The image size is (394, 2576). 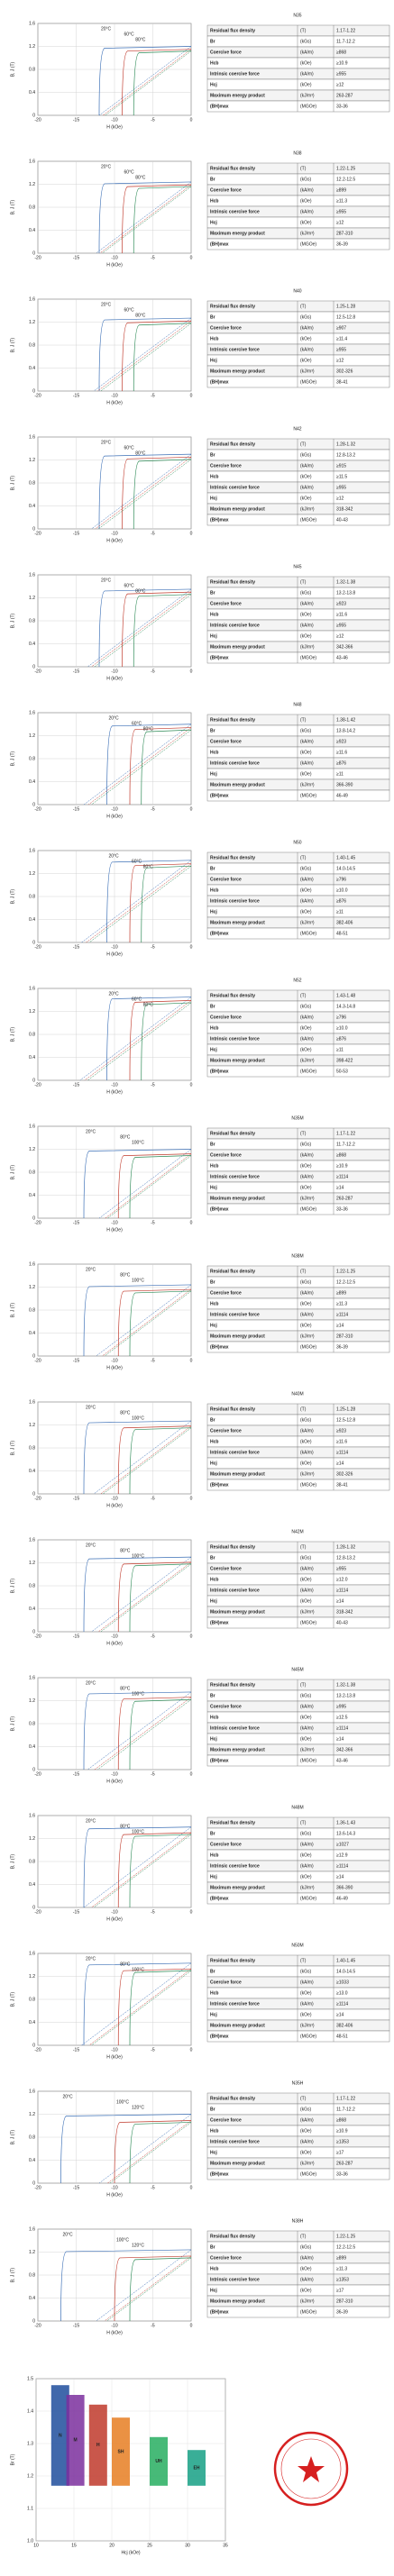 I want to click on x-axis-label: H (kOe), so click(x=114, y=2332).